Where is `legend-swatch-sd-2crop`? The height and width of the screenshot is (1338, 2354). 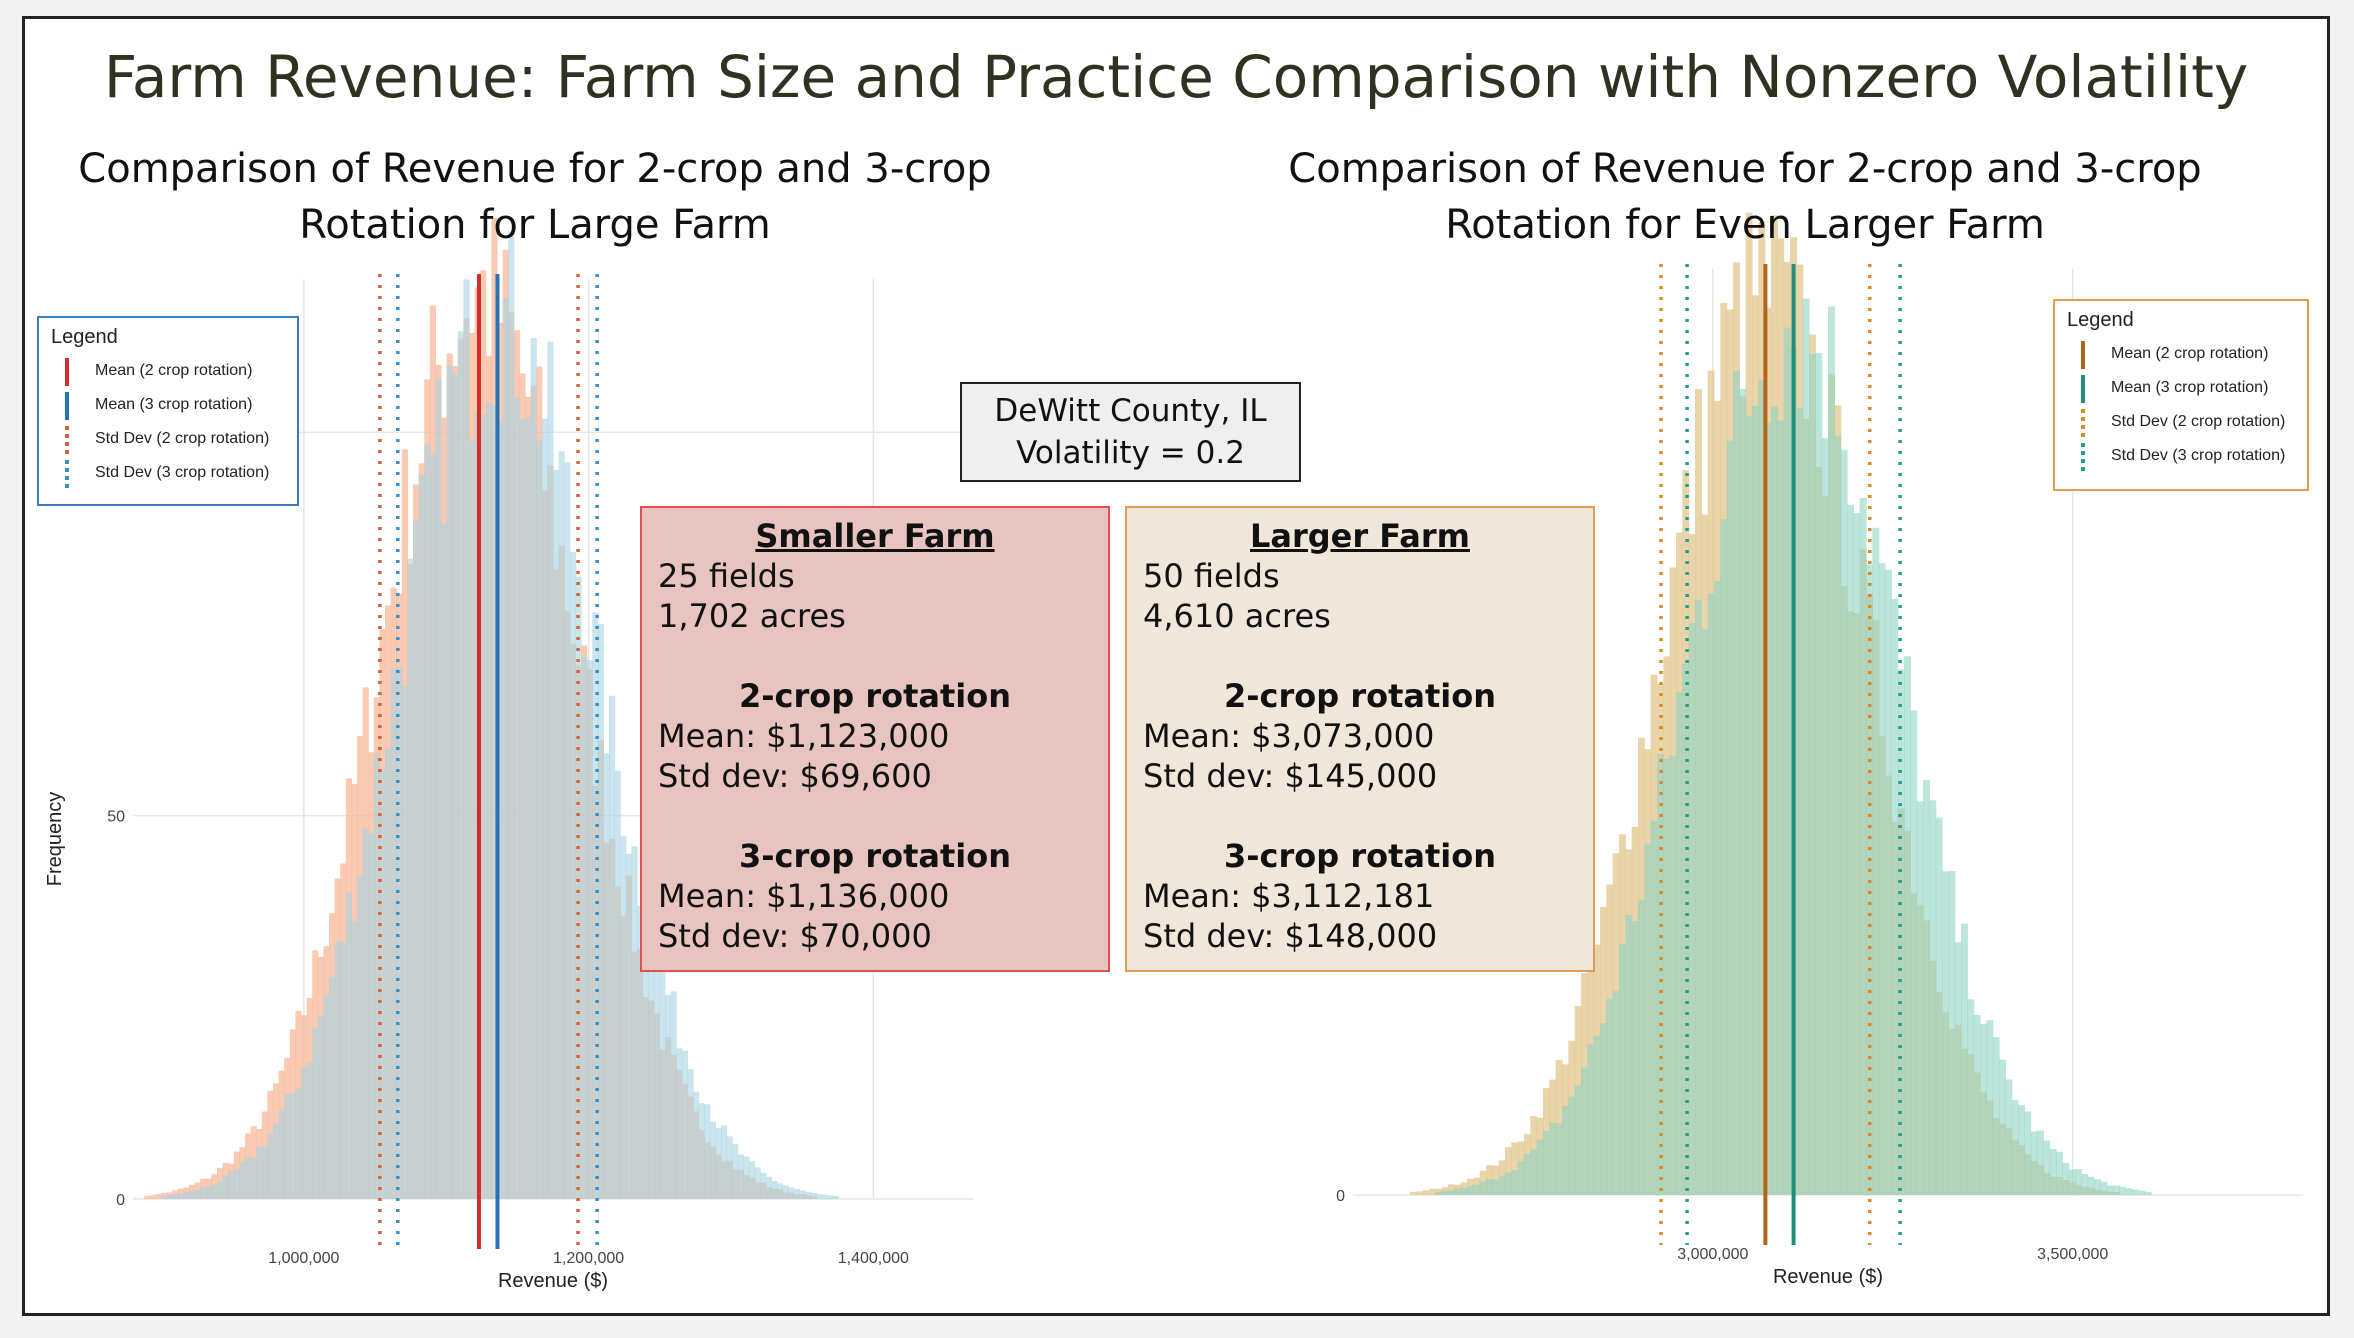
legend-swatch-sd-2crop is located at coordinates (2083, 423).